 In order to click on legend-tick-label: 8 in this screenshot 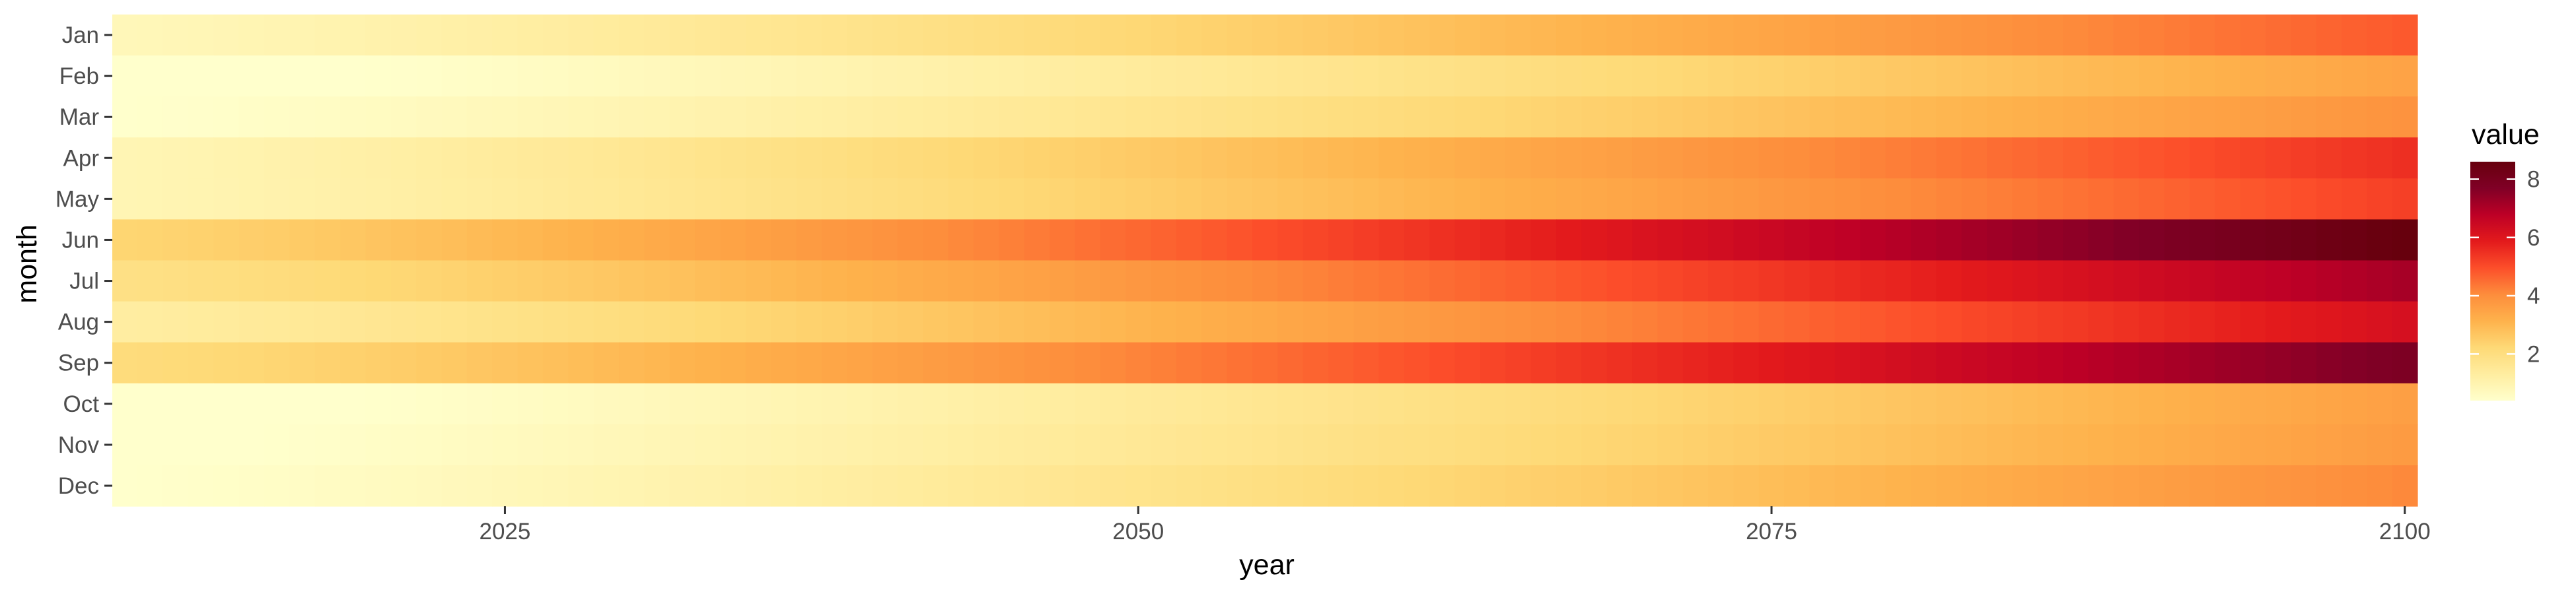, I will do `click(2533, 179)`.